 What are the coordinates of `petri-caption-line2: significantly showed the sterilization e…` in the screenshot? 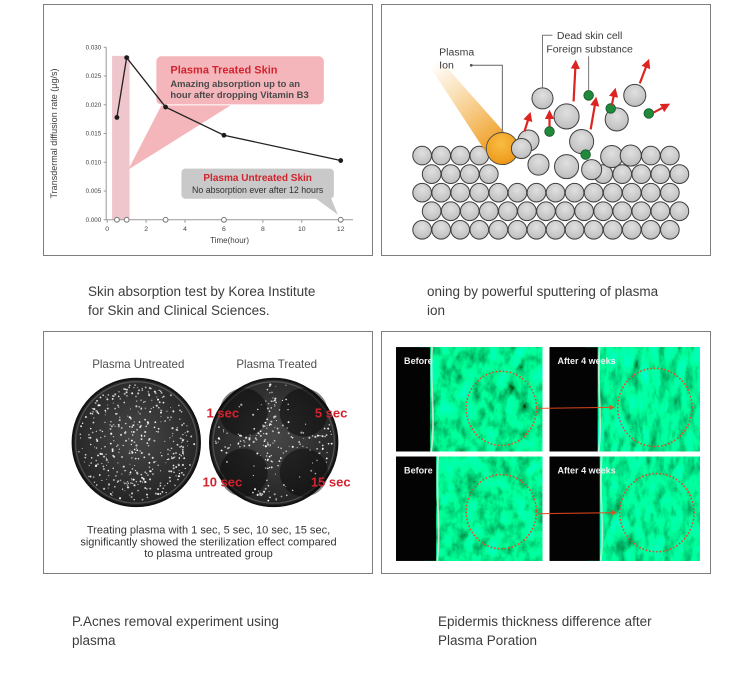 It's located at (208, 542).